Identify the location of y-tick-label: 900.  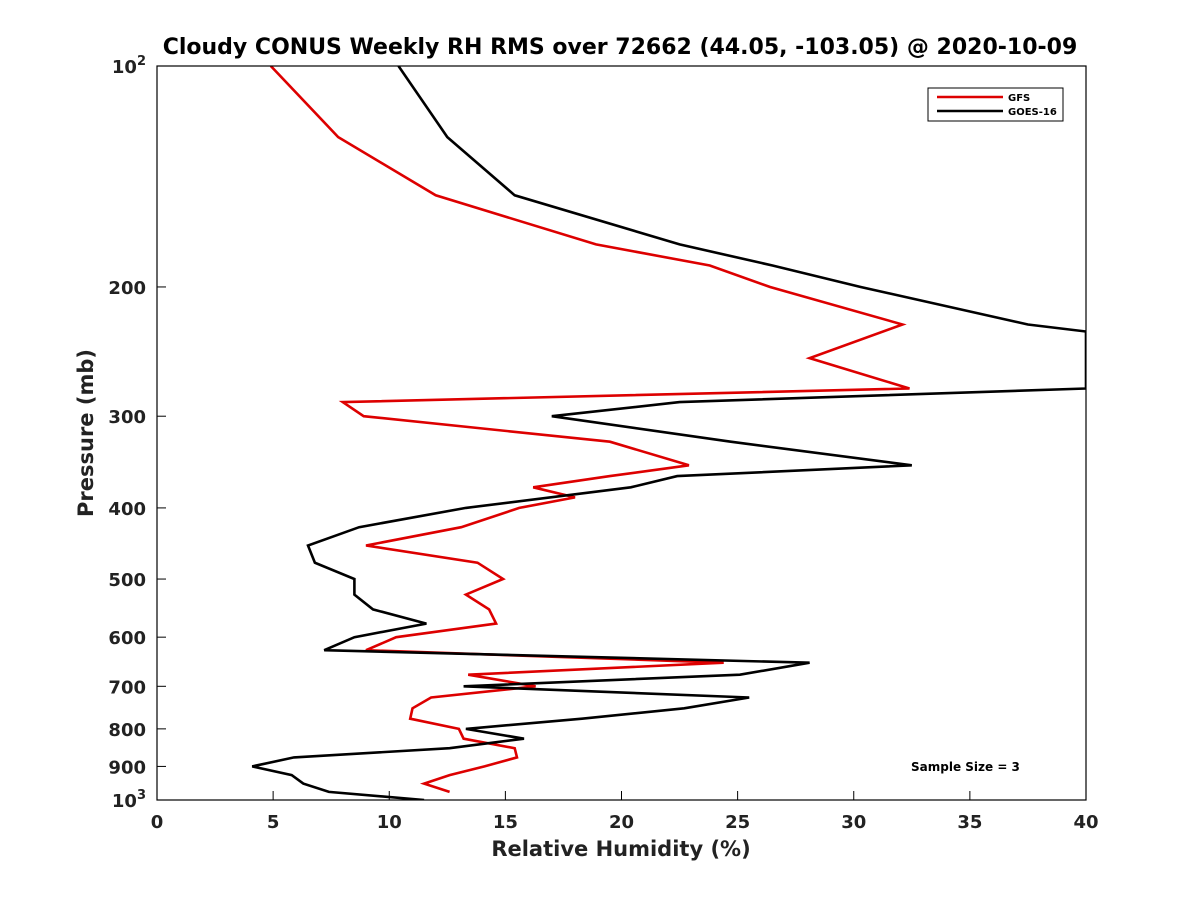
(127, 767).